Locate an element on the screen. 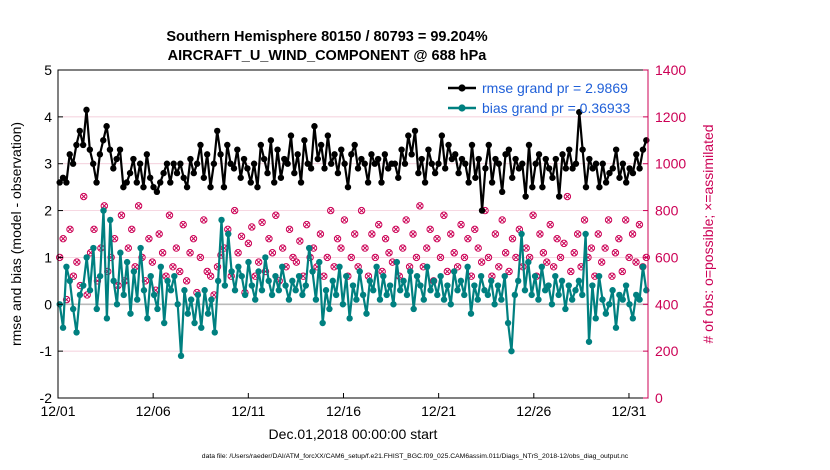  y2-tick-label: 600 is located at coordinates (667, 257).